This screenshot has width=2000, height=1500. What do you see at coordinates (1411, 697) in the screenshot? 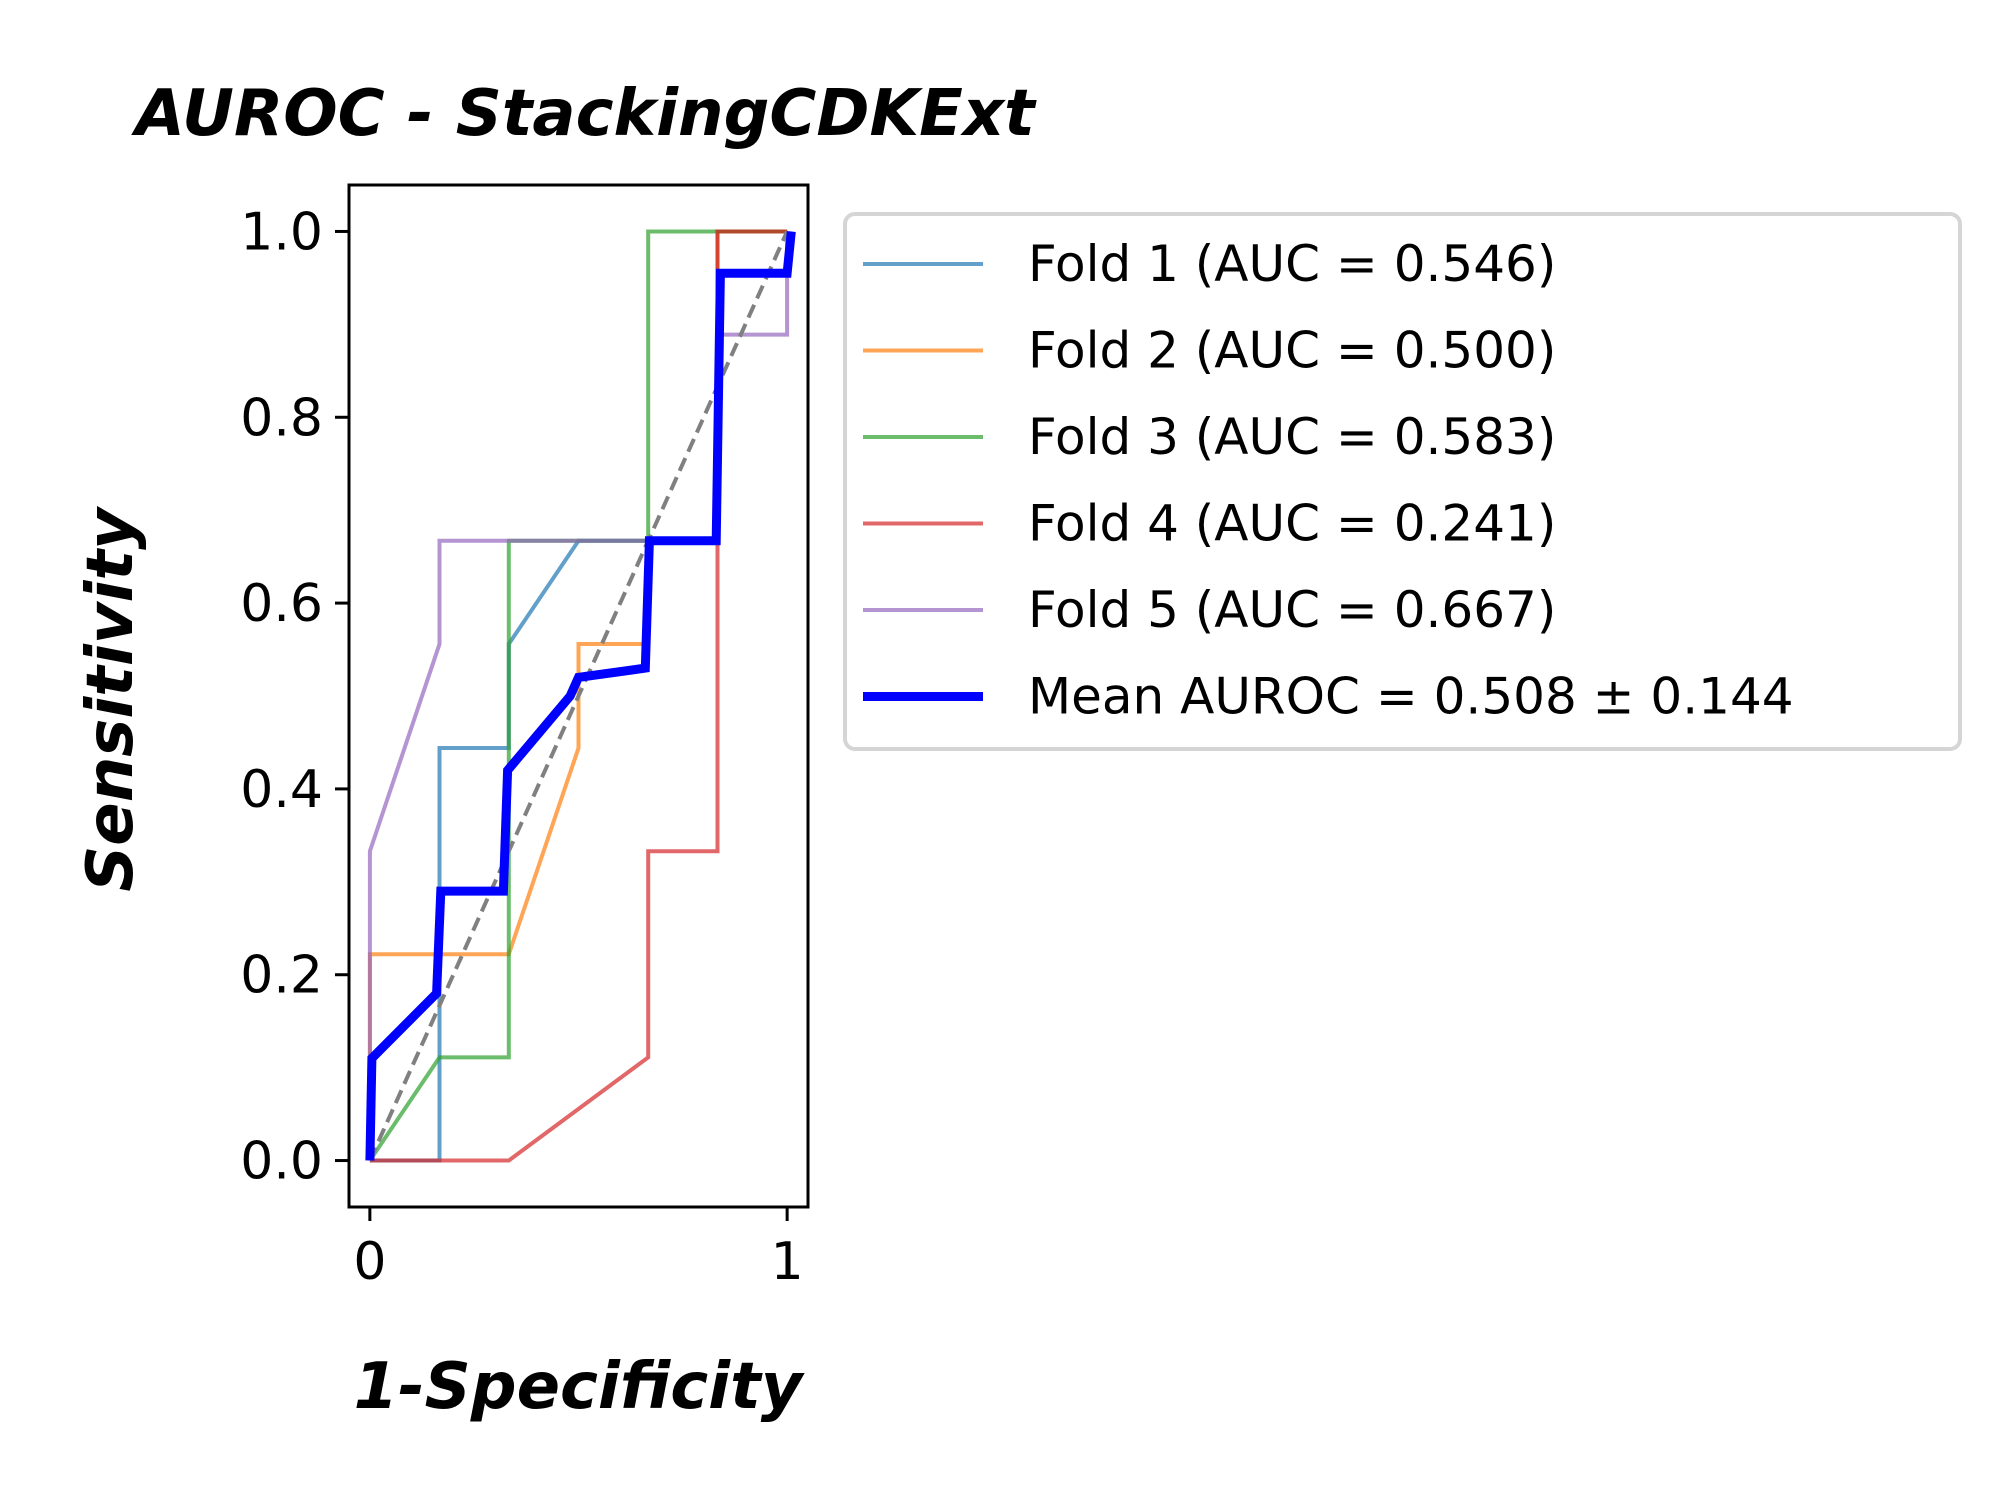
I see `legend-label-mean-auroc-0-508-0-144: Mean AUROC = 0.508 ± 0.144` at bounding box center [1411, 697].